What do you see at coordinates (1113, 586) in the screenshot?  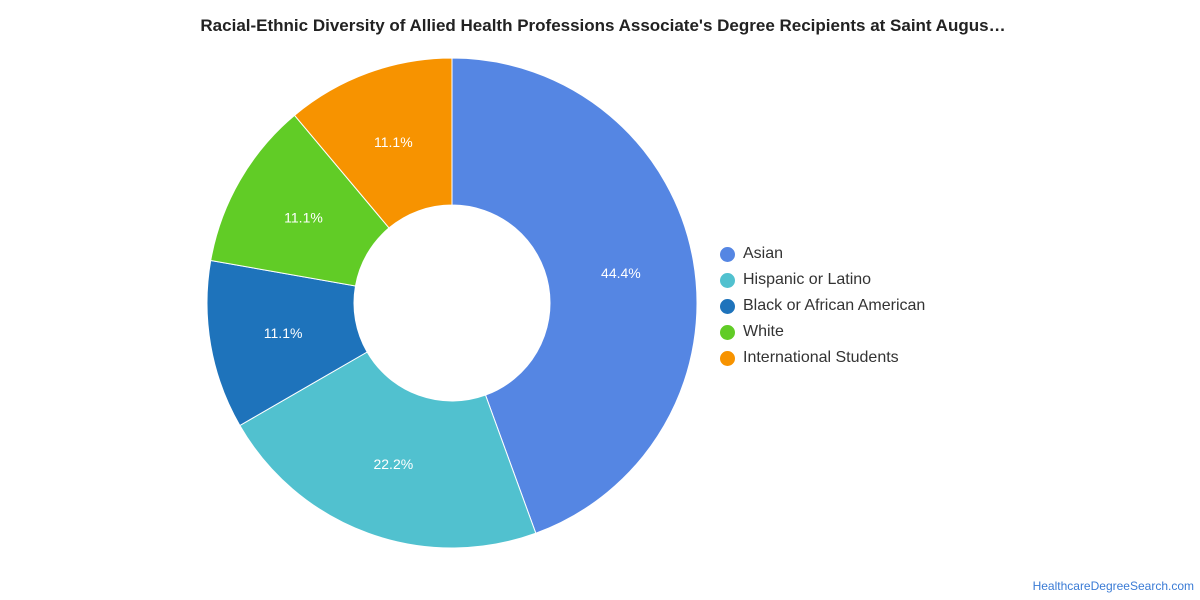 I see `source-link: HealthcareDegreeSearch.com` at bounding box center [1113, 586].